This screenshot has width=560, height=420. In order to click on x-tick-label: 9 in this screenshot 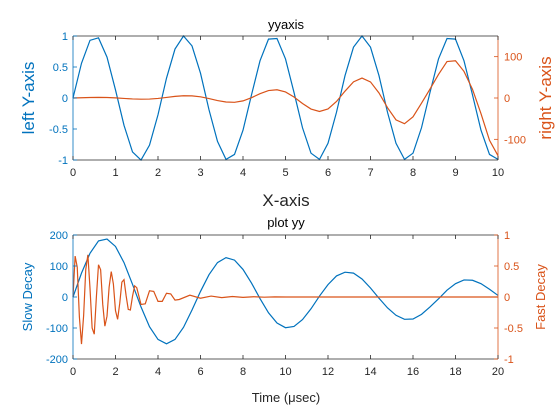, I will do `click(455, 173)`.